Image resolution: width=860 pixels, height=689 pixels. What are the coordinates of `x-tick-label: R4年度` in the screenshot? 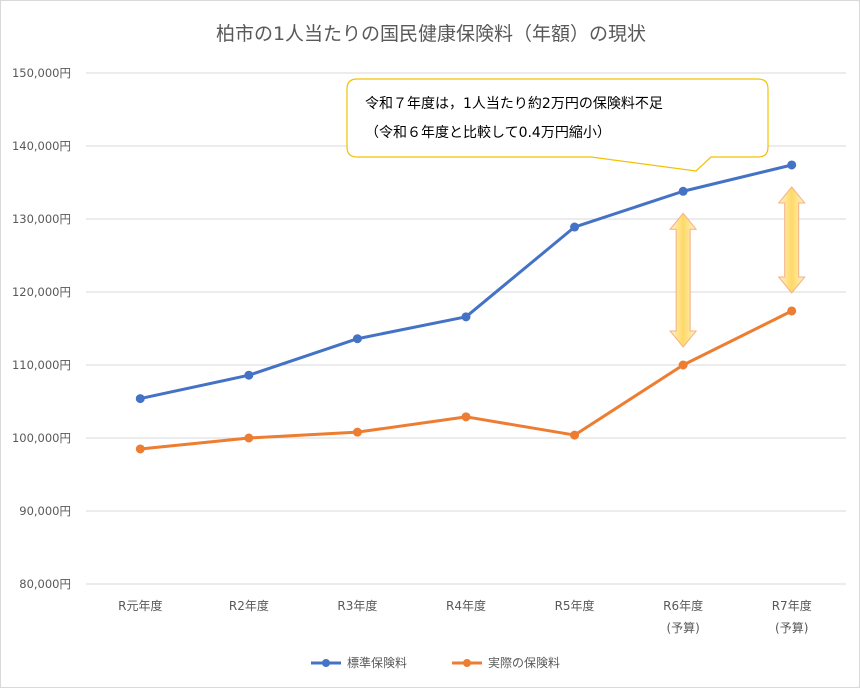 It's located at (466, 605).